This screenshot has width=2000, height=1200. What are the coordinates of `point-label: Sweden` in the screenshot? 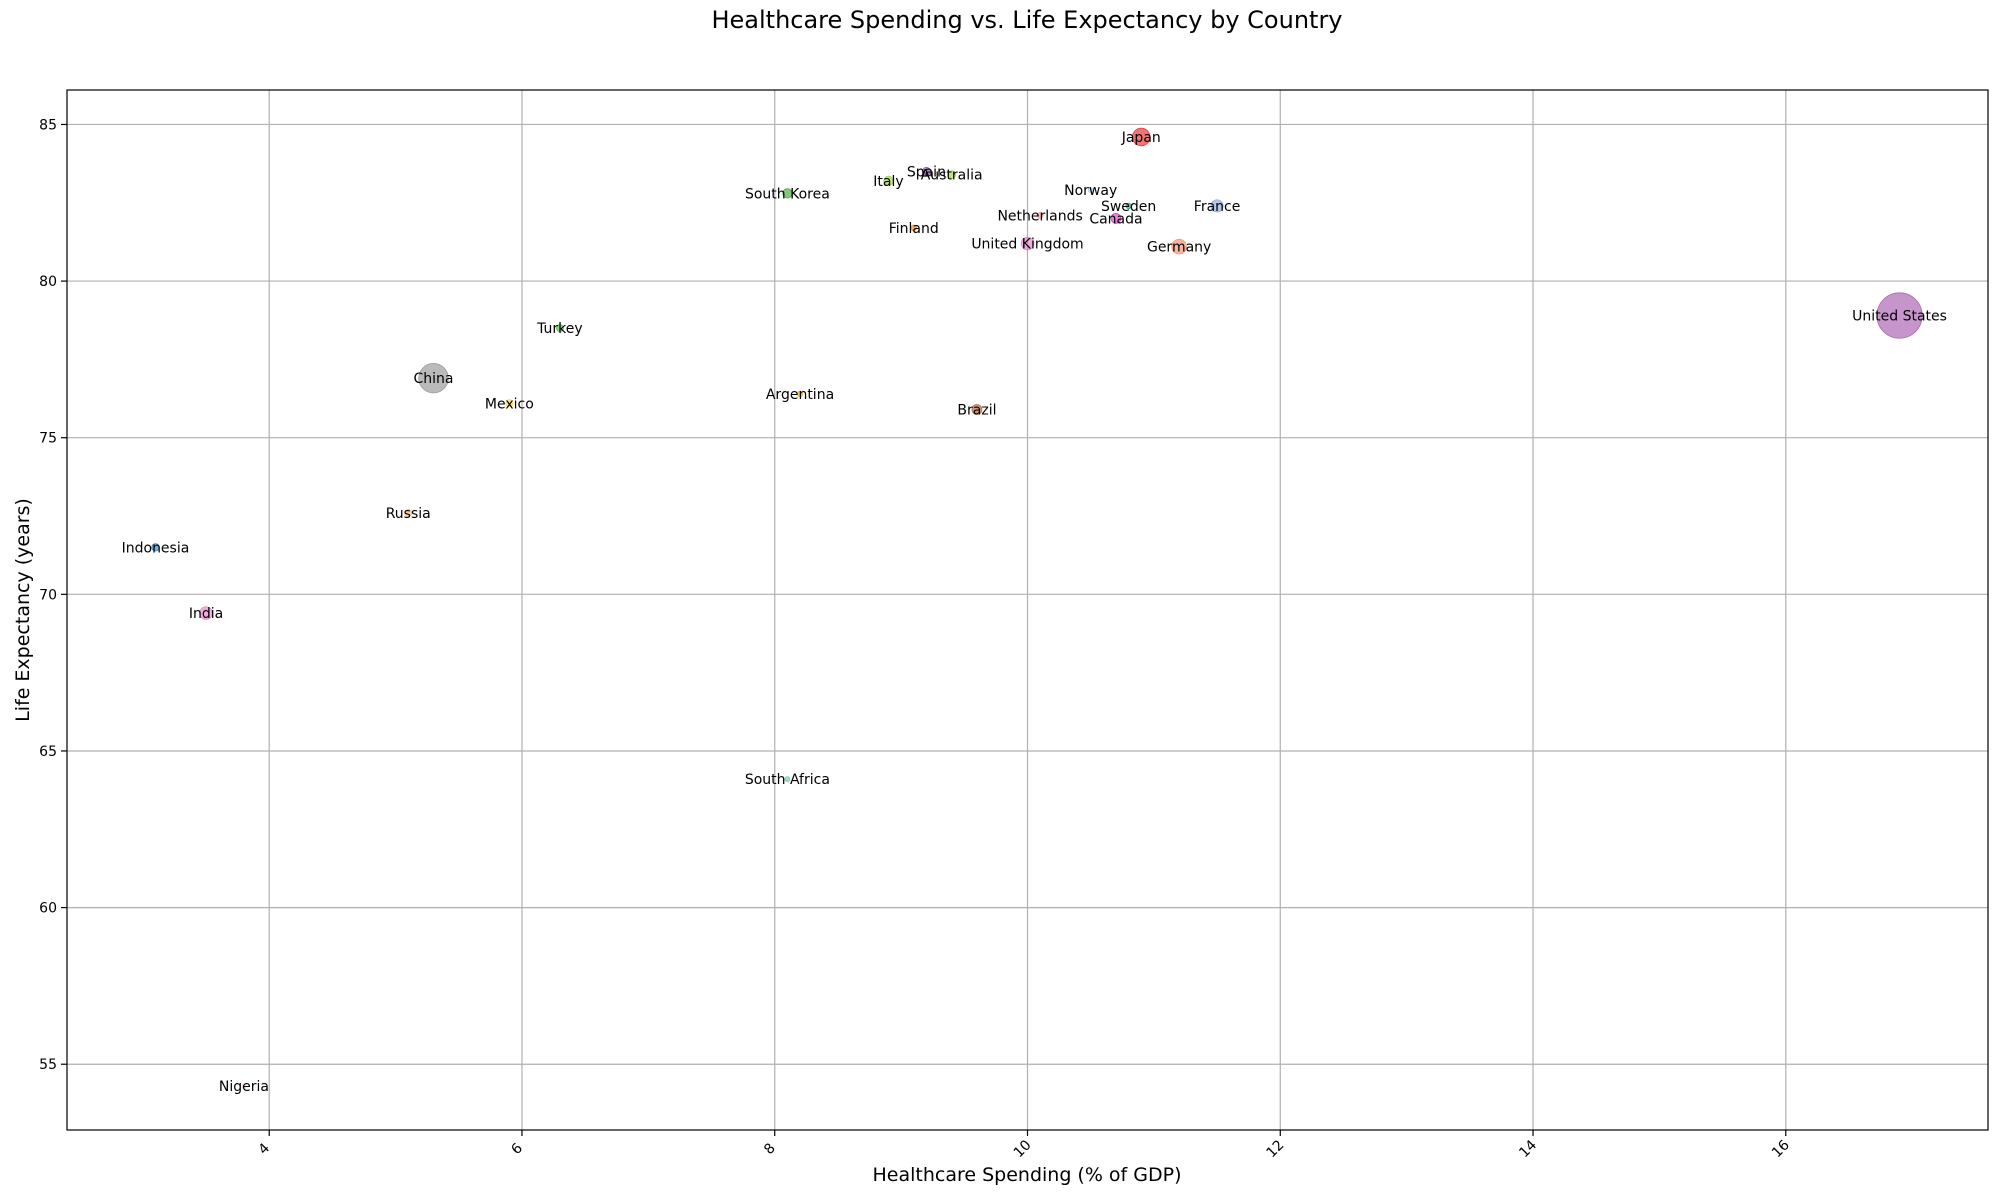 It's located at (1128, 207).